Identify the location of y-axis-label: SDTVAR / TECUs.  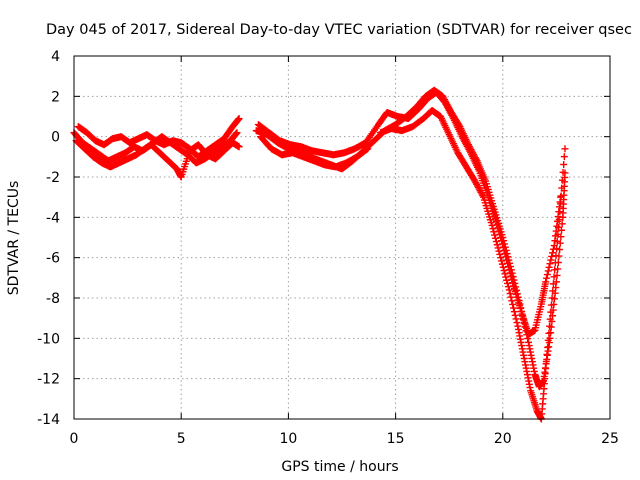
(14, 238).